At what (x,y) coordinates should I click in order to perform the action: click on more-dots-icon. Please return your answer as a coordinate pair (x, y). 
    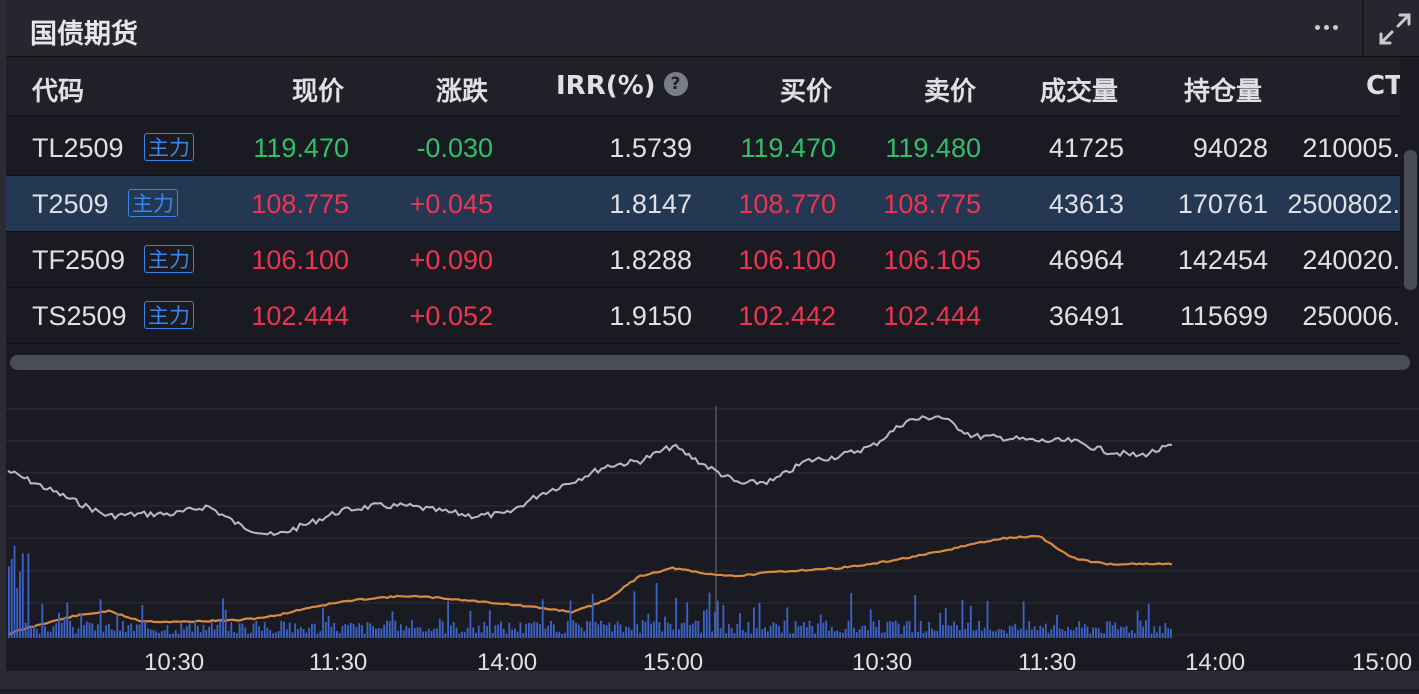
    Looking at the image, I should click on (1317, 27).